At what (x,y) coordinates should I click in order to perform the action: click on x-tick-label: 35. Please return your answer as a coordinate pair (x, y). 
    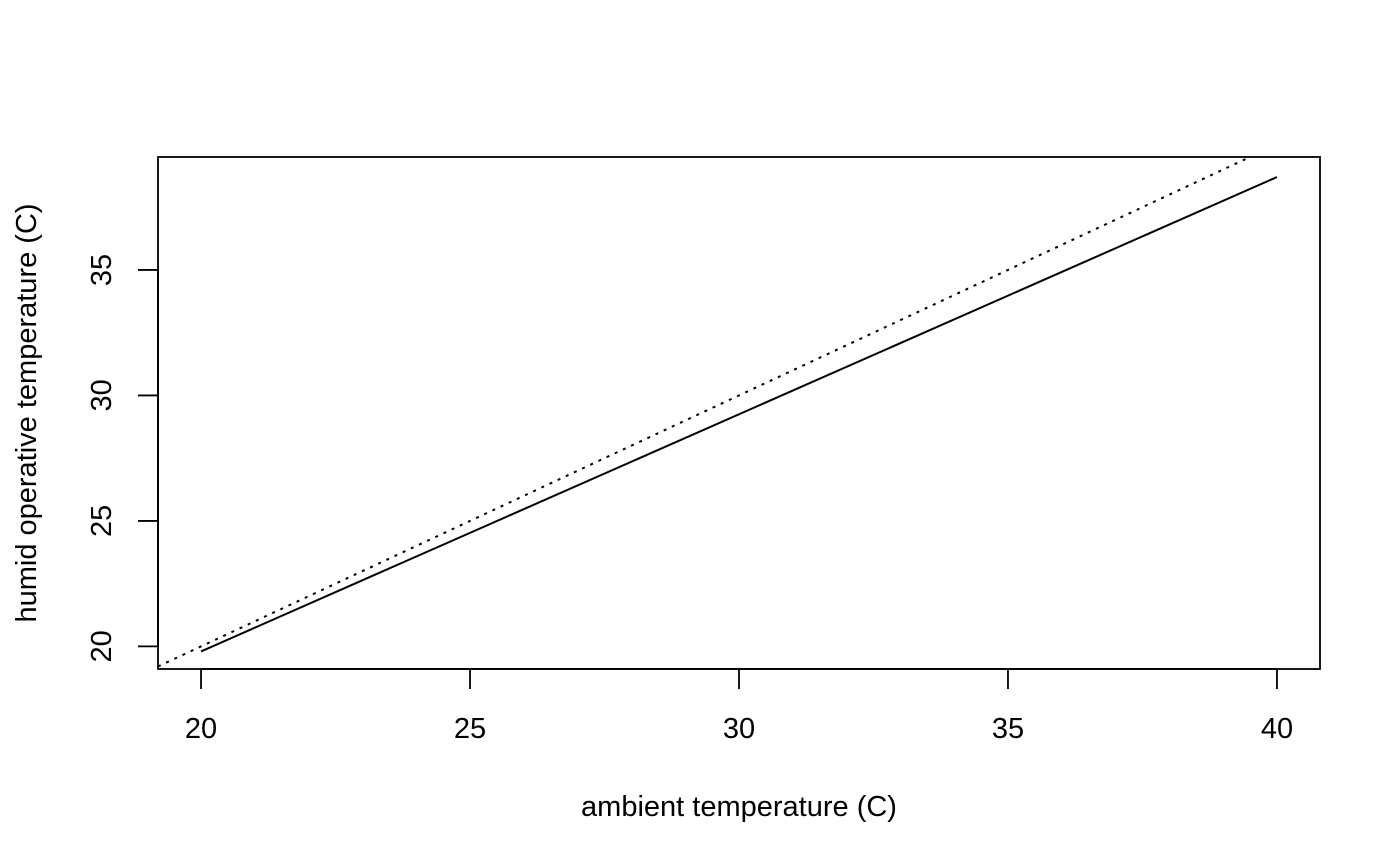
    Looking at the image, I should click on (1008, 729).